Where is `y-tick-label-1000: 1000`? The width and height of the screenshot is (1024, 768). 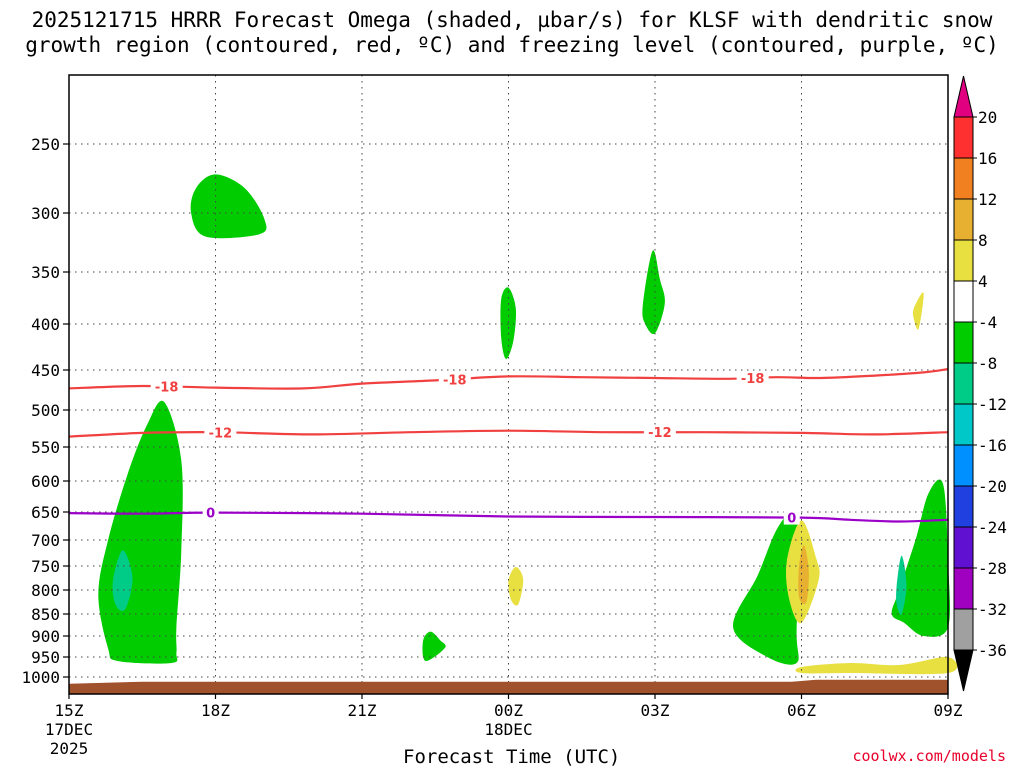 y-tick-label-1000: 1000 is located at coordinates (40, 677).